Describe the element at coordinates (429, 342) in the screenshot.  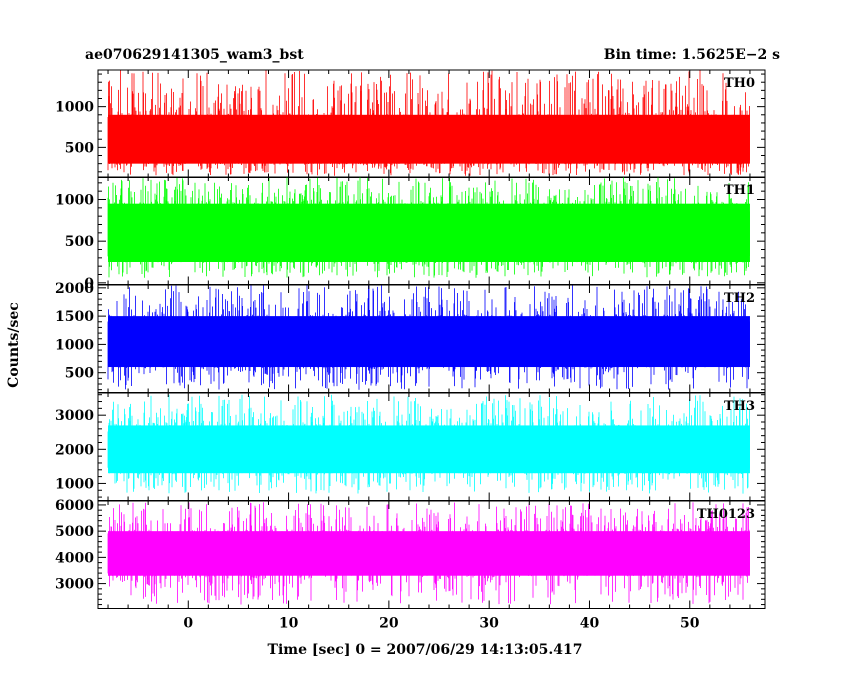
I see `series-core-th2` at that location.